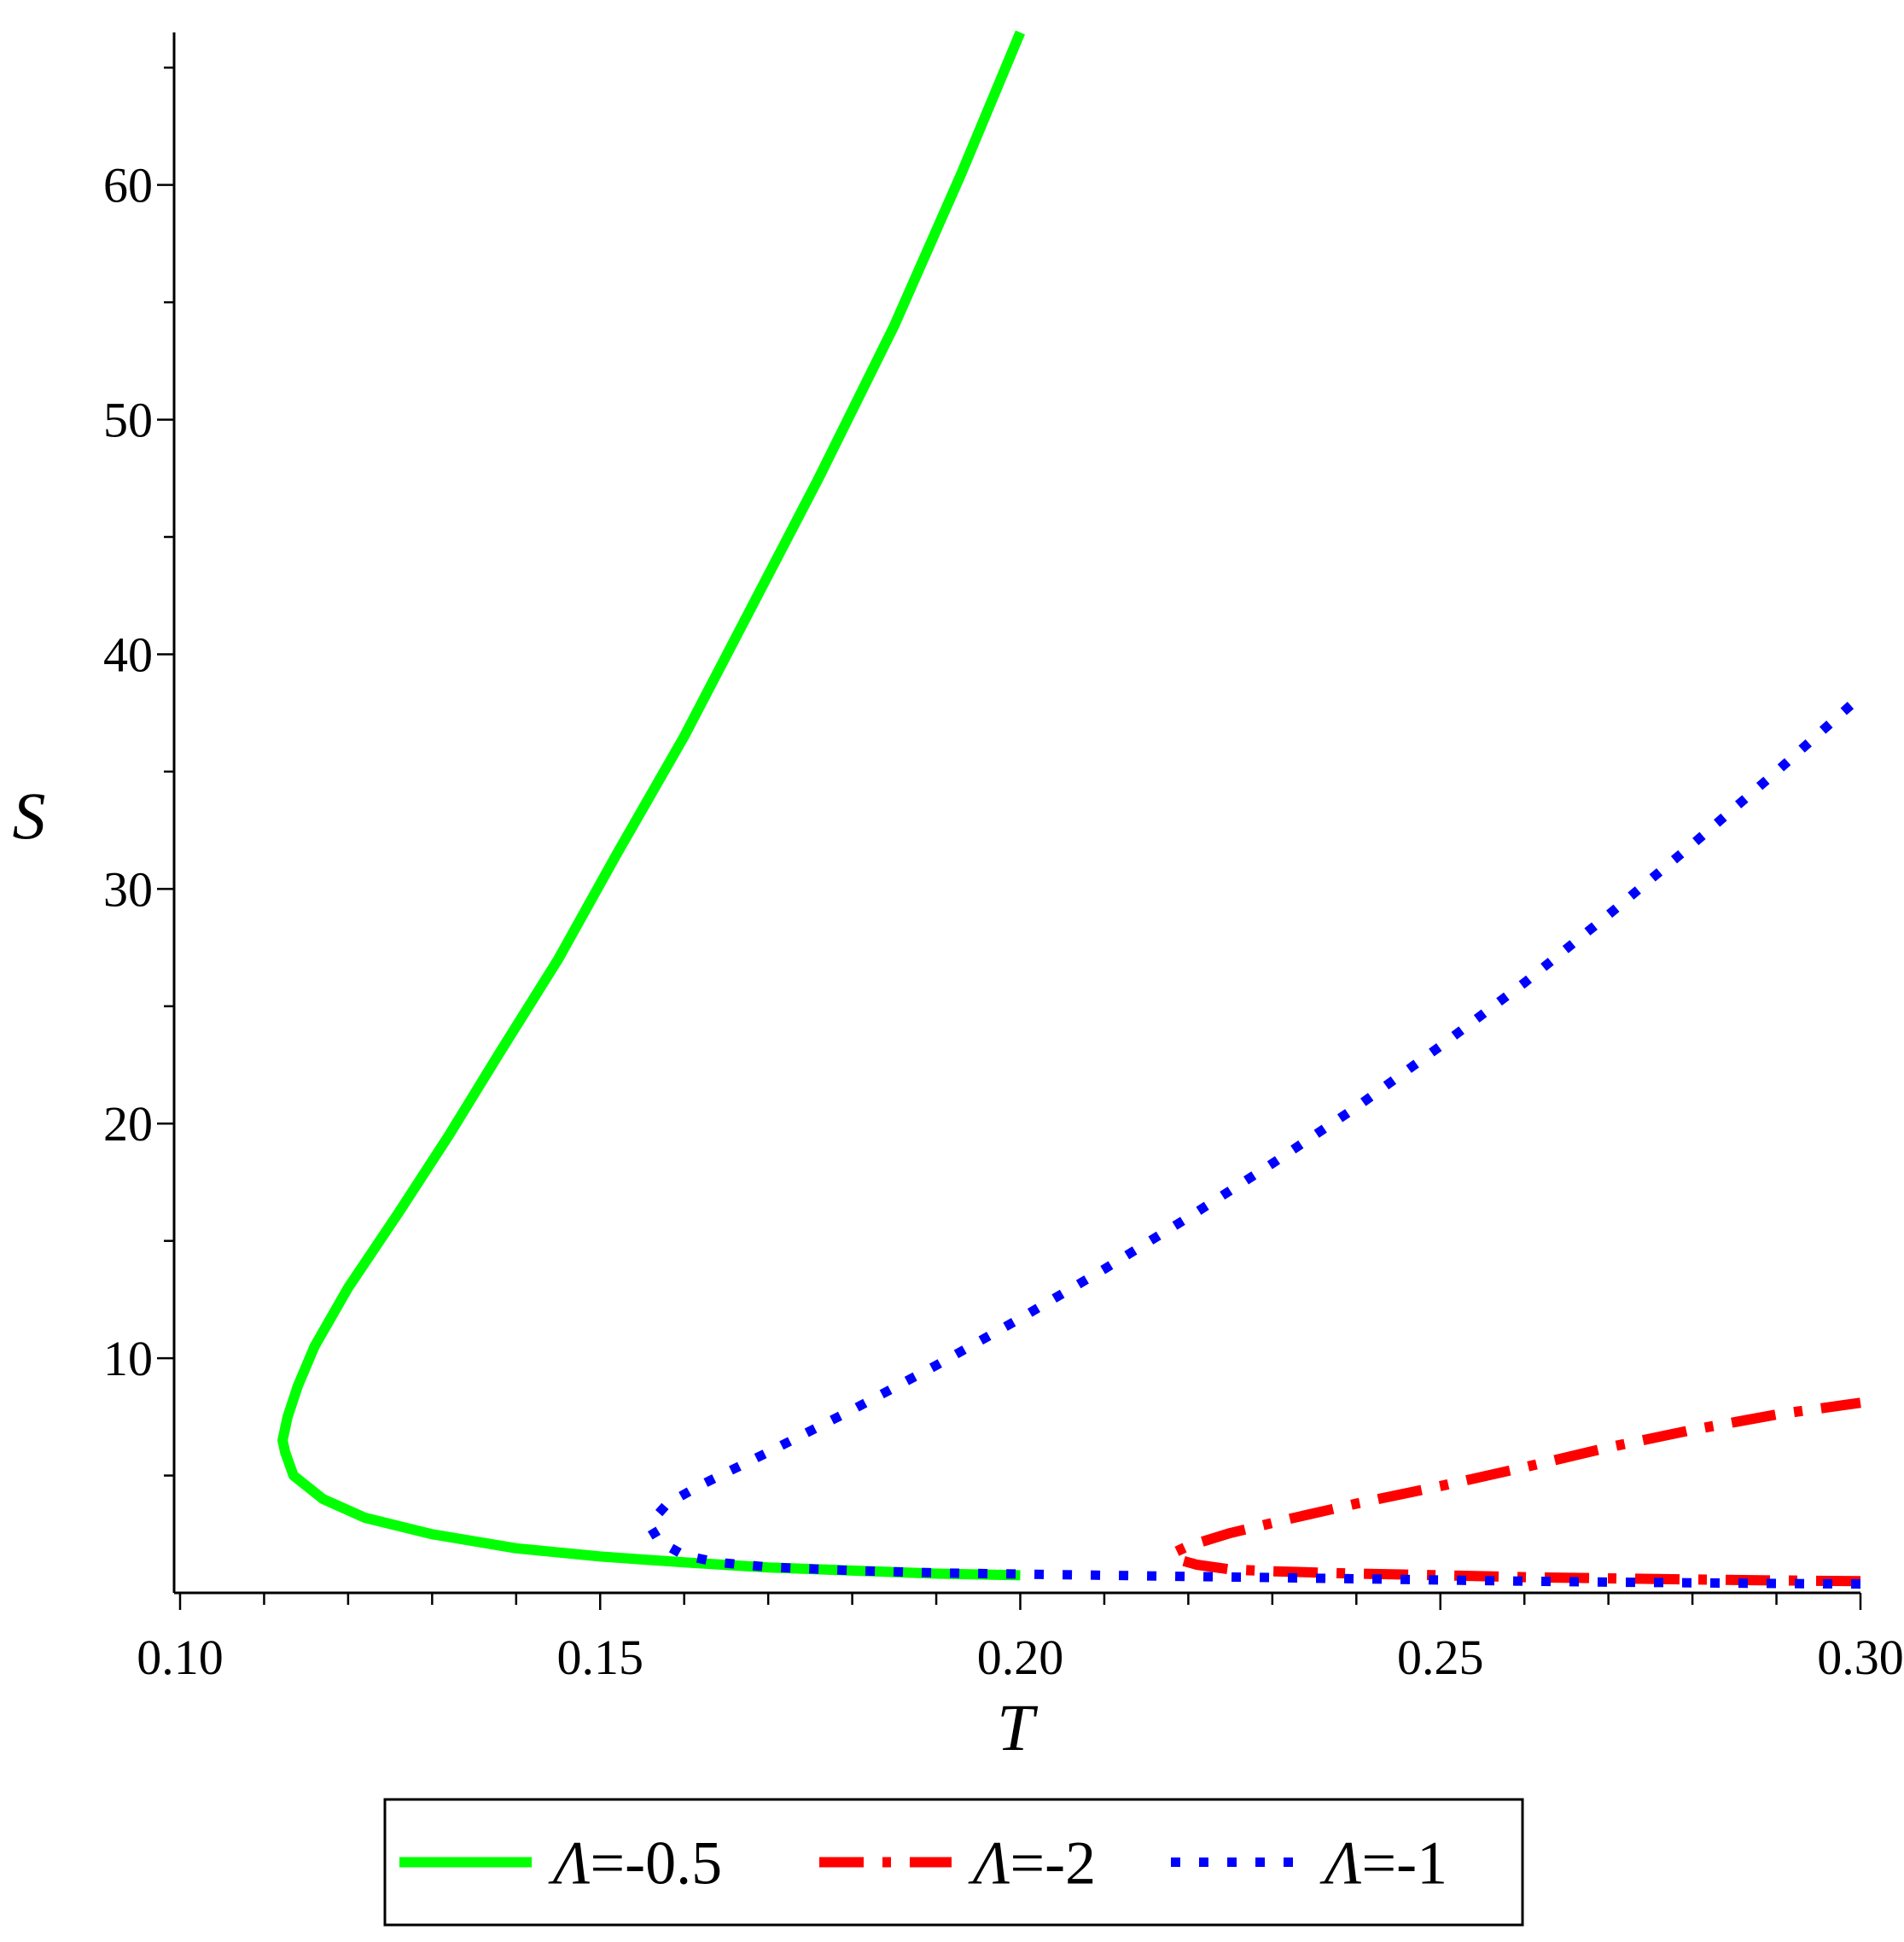 Image resolution: width=1904 pixels, height=1942 pixels. I want to click on x-ticks: 0.10 0.15 0.20 0.25 0.30, so click(1020, 1639).